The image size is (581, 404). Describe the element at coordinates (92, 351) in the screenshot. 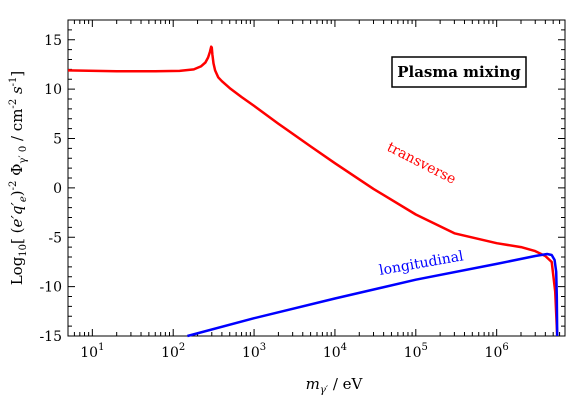

I see `x-tick-label: 10¹` at that location.